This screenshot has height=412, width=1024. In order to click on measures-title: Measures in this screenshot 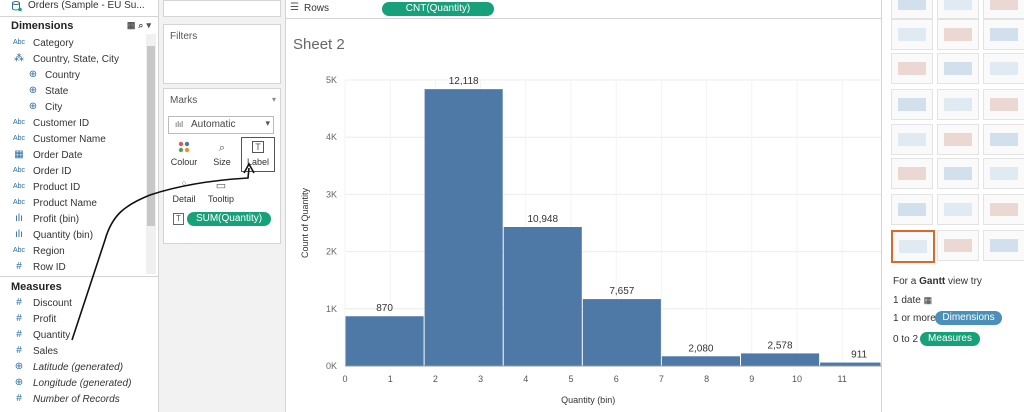, I will do `click(36, 287)`.